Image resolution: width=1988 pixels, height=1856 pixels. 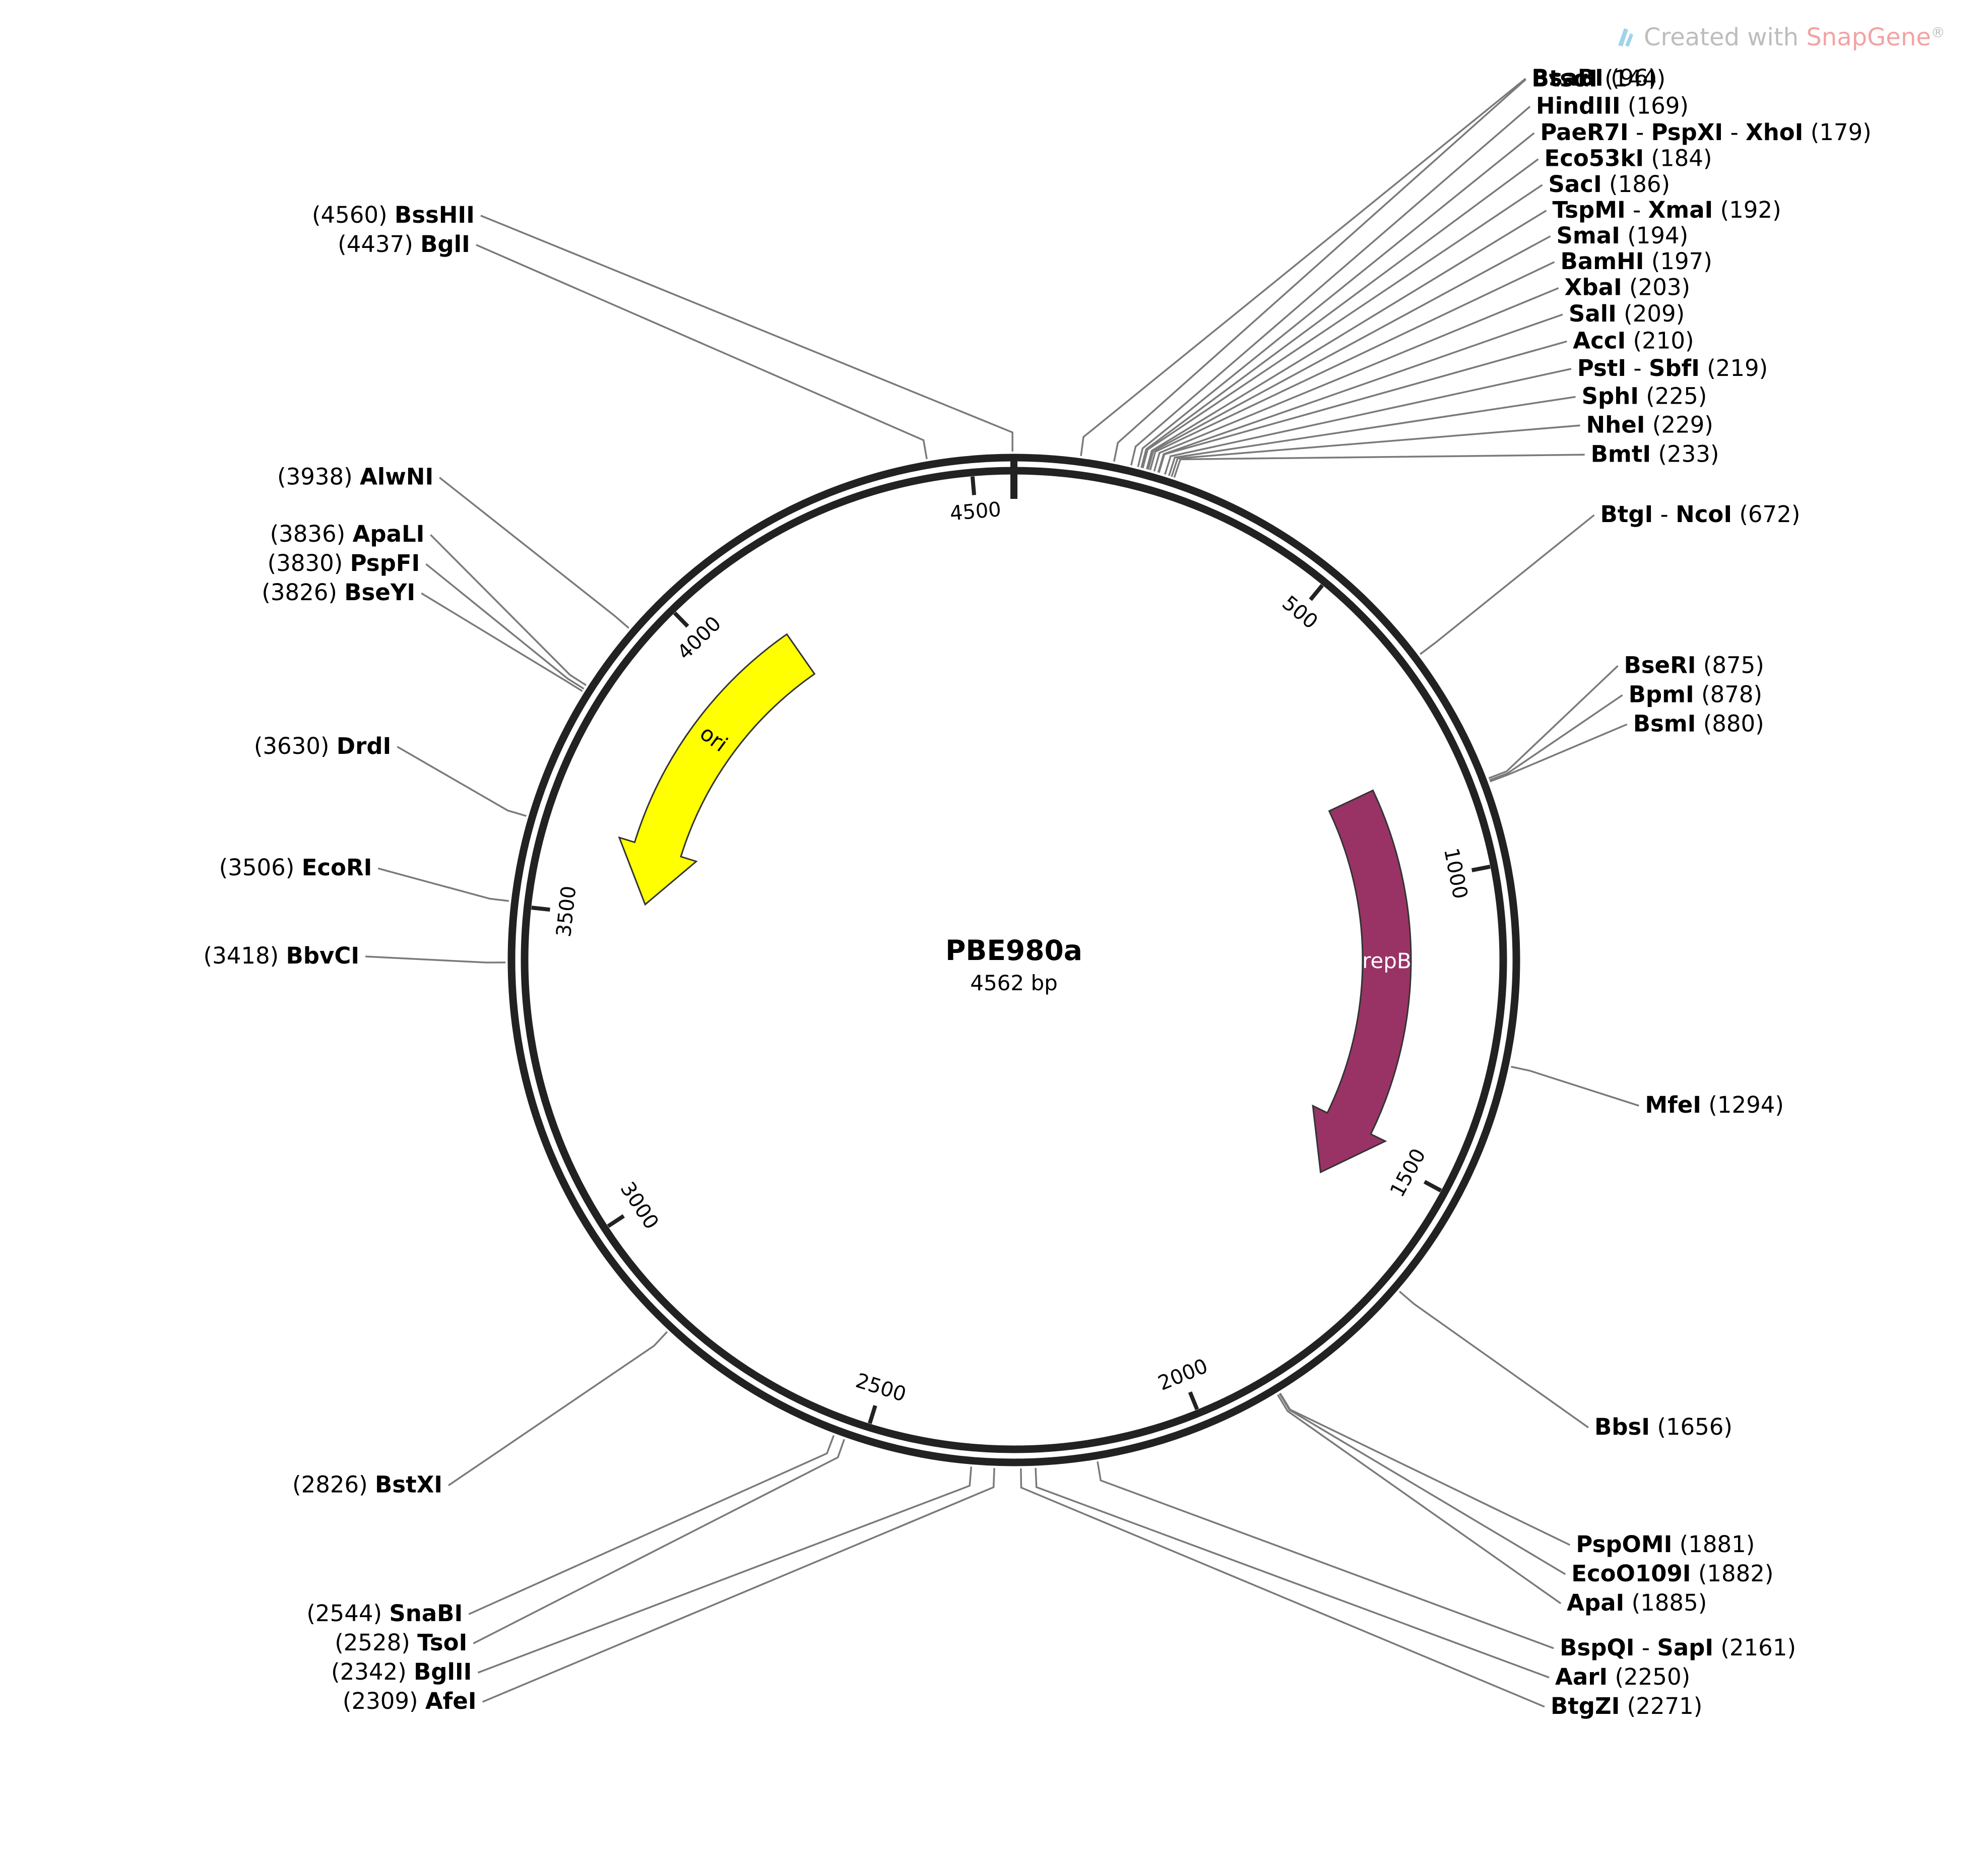 I want to click on tick-label: 1000, so click(x=1455, y=873).